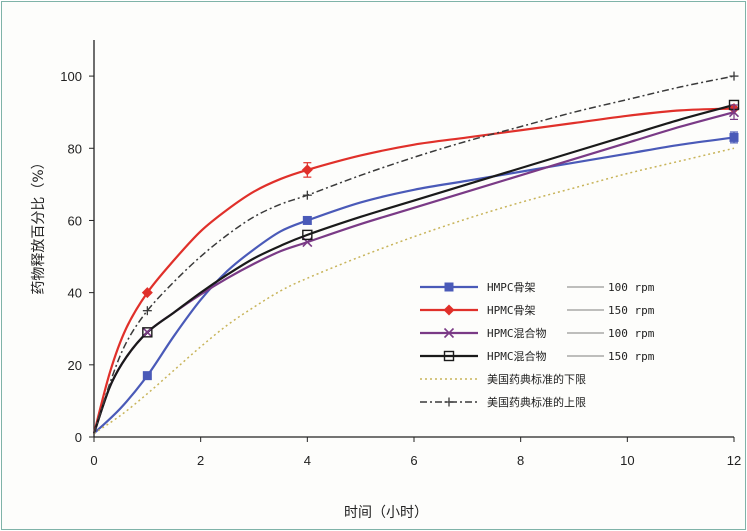 The height and width of the screenshot is (531, 747). What do you see at coordinates (631, 287) in the screenshot?
I see `legend-speed-0: 100 rpm` at bounding box center [631, 287].